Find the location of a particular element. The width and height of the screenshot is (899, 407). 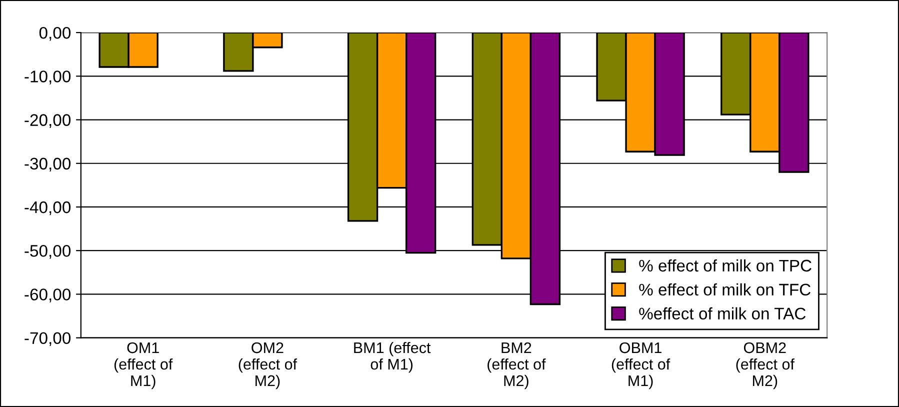

y-tick-label: -40,00 is located at coordinates (47, 208).